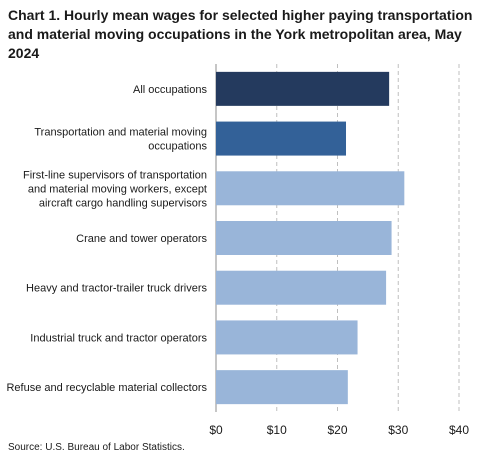 Image resolution: width=481 pixels, height=457 pixels. Describe the element at coordinates (170, 90) in the screenshot. I see `category-label: All occupations` at that location.